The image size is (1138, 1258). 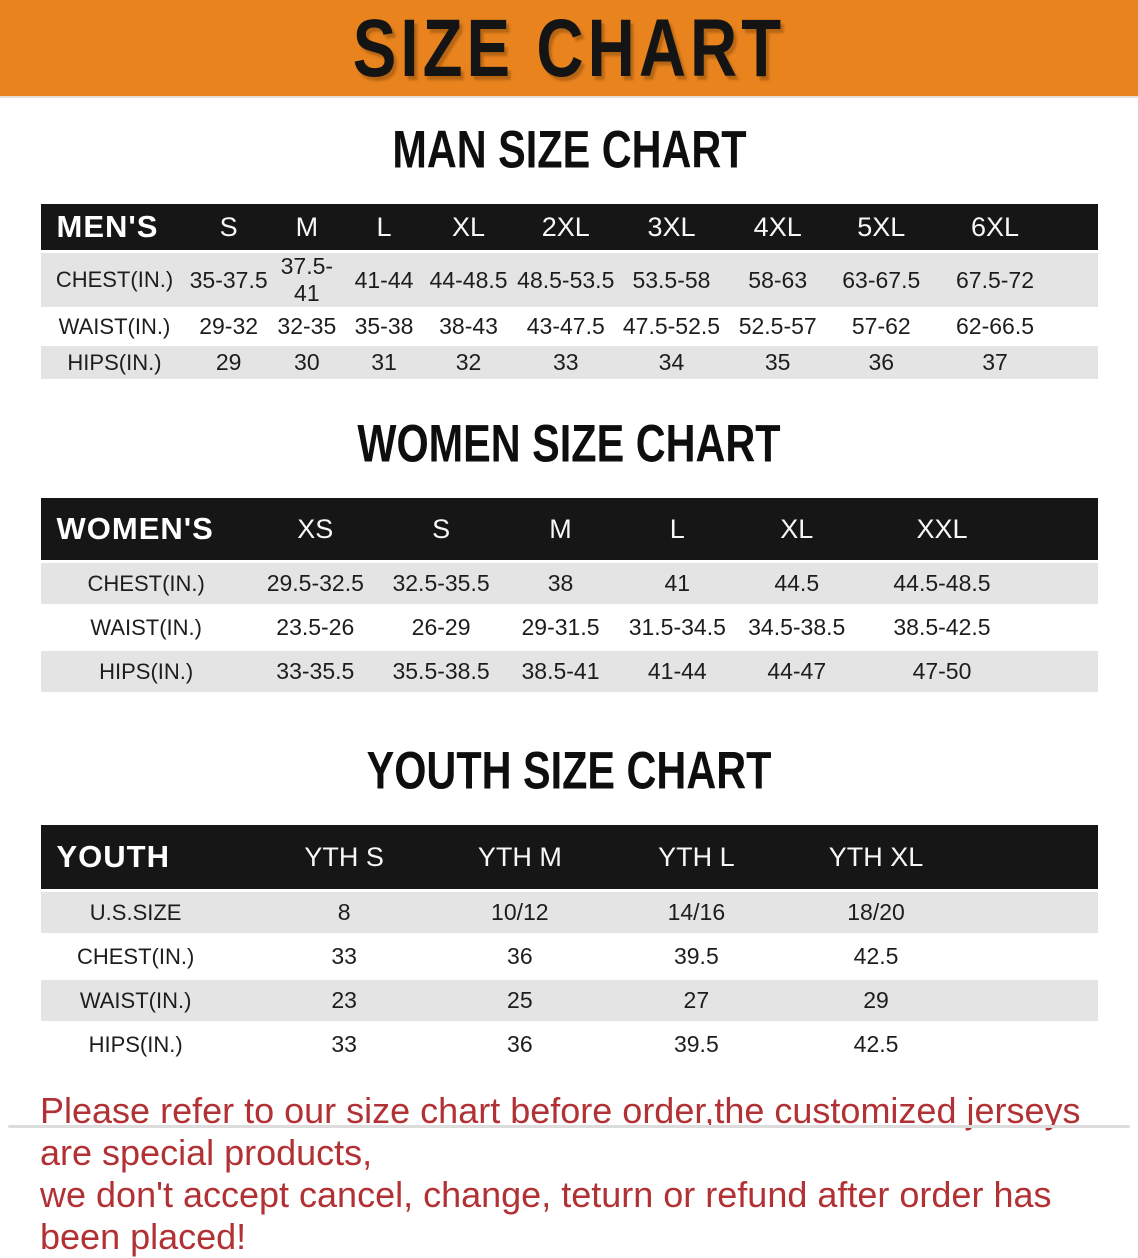 What do you see at coordinates (671, 280) in the screenshot?
I see `size-value: 53.5-58` at bounding box center [671, 280].